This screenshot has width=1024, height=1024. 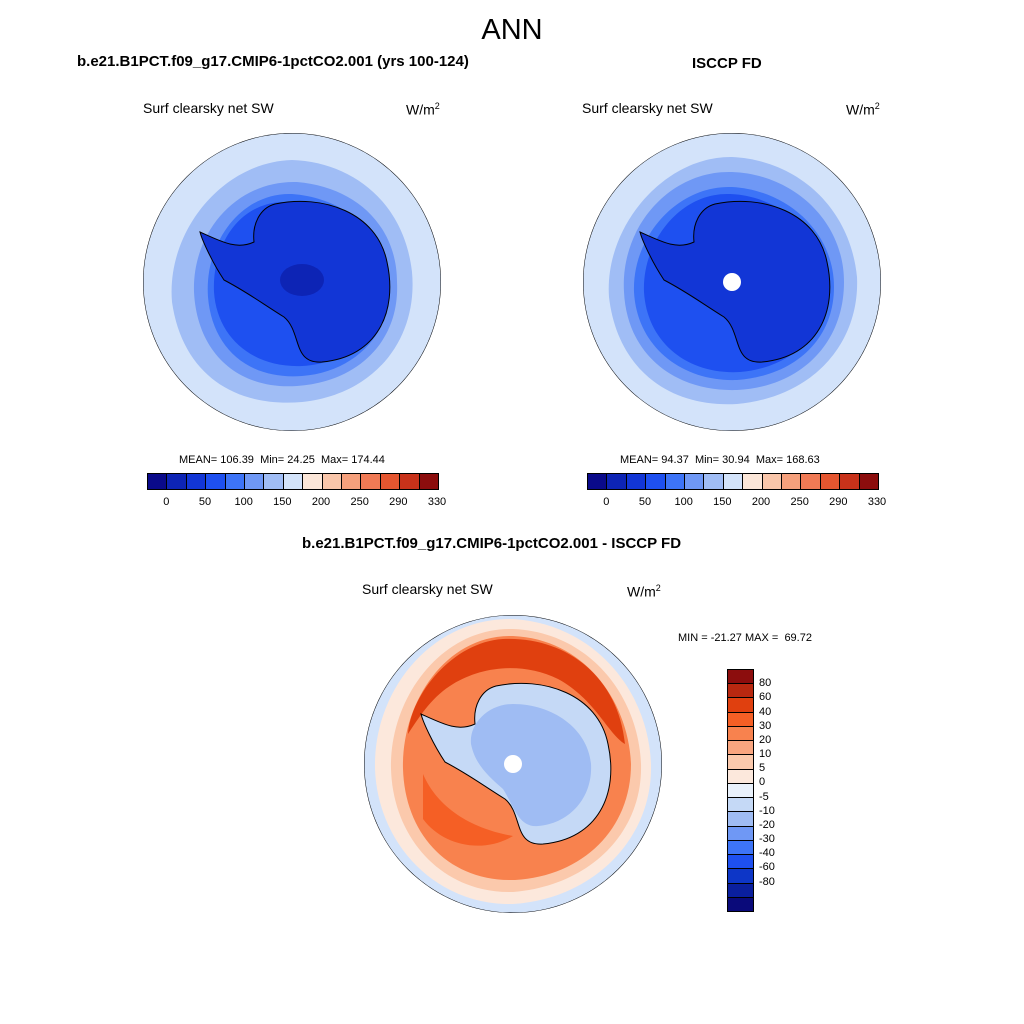 What do you see at coordinates (720, 460) in the screenshot?
I see `right-stats: MEAN= 94.37 Min= 30.94 Max= 168.63` at bounding box center [720, 460].